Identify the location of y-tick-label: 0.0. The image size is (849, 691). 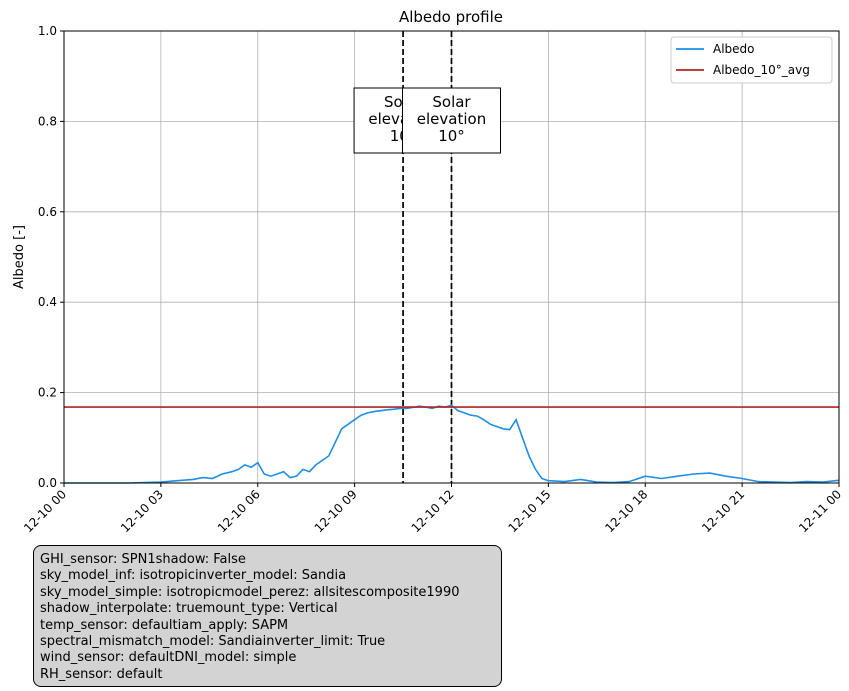
(47, 483).